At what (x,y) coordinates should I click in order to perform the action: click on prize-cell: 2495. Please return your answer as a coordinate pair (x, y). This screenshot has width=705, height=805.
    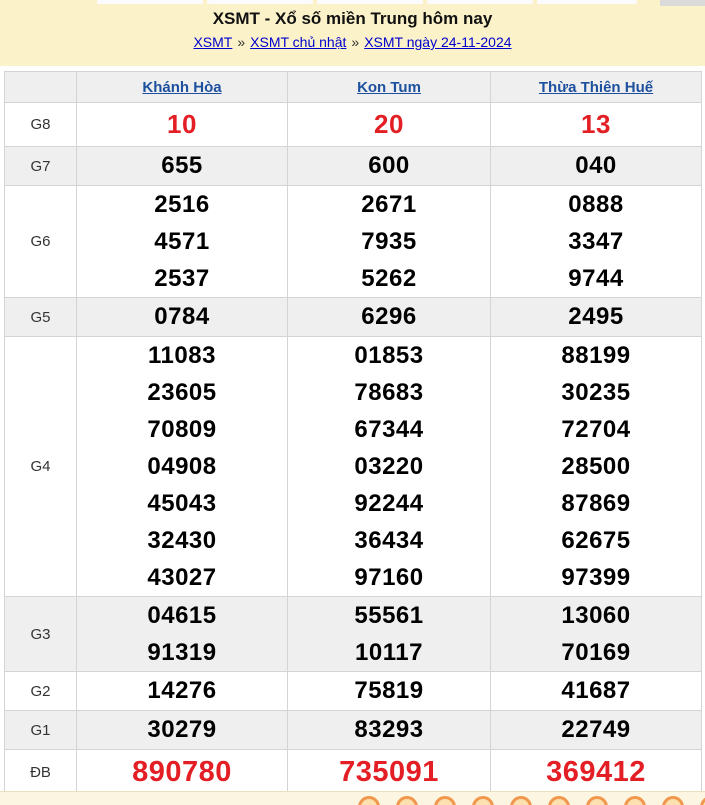
    Looking at the image, I should click on (596, 317).